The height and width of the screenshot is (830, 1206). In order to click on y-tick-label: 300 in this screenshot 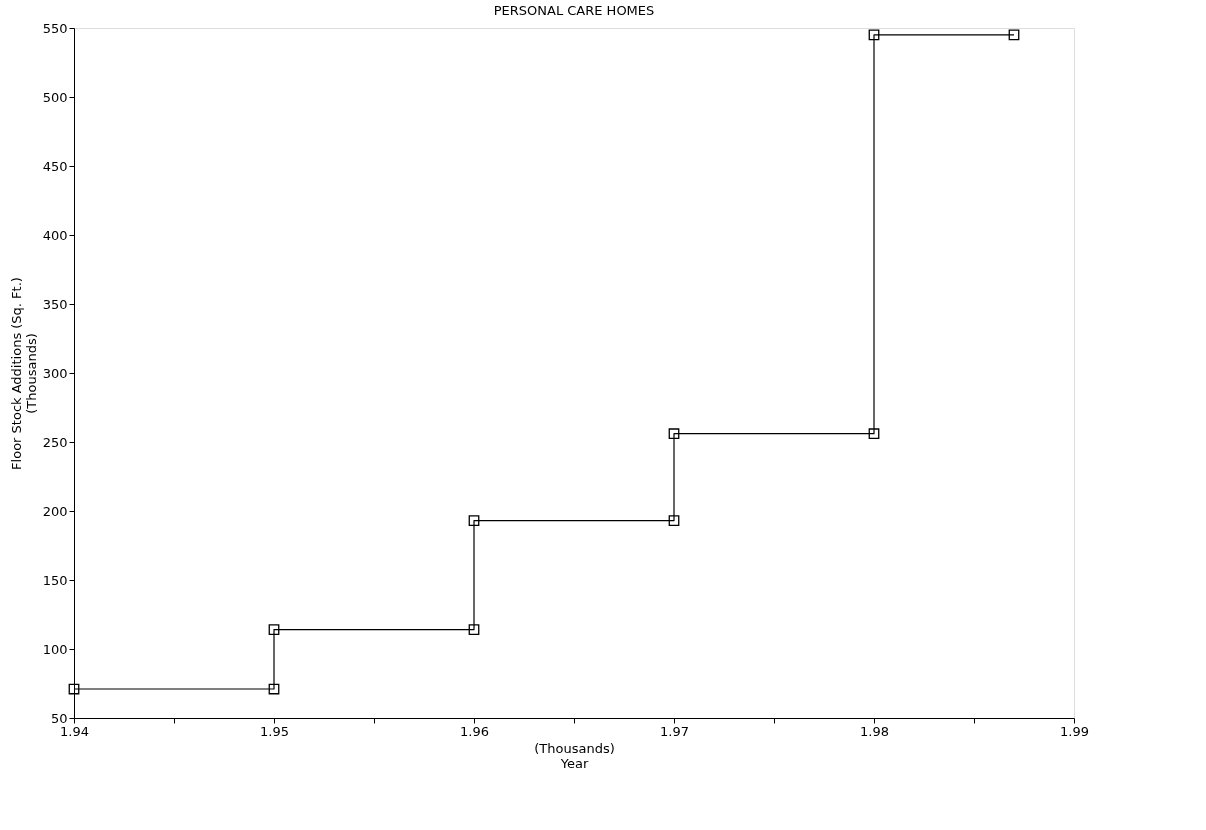, I will do `click(55, 373)`.